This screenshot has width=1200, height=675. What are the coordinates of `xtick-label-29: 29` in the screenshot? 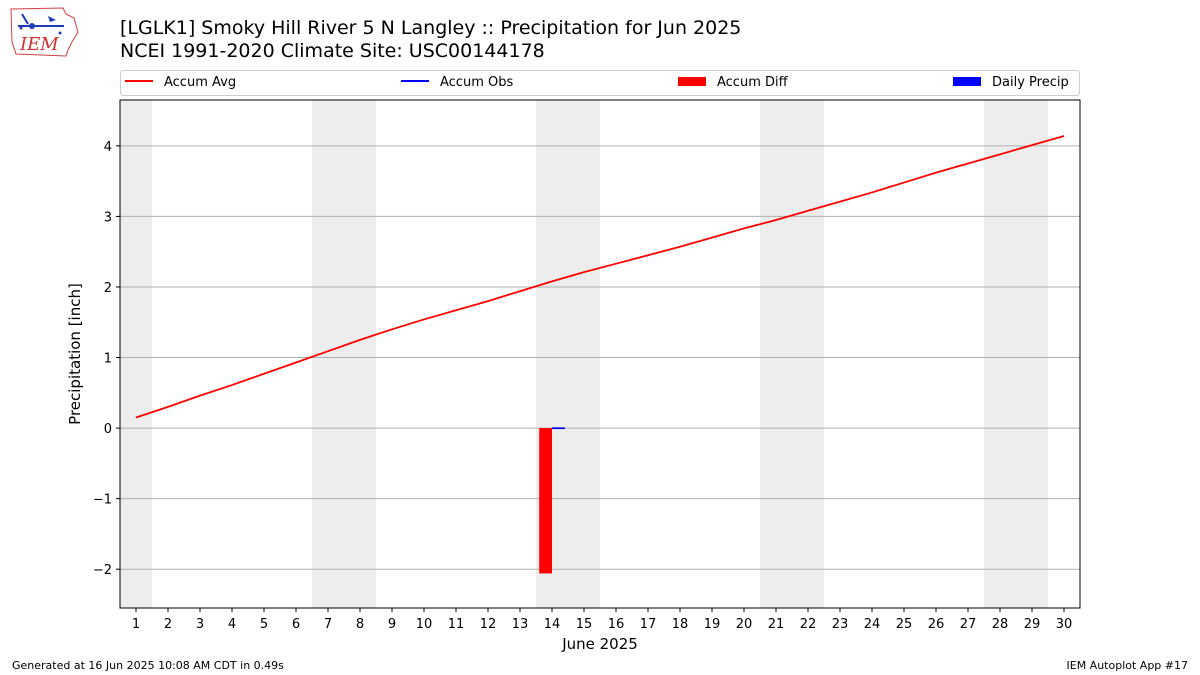 It's located at (1032, 624).